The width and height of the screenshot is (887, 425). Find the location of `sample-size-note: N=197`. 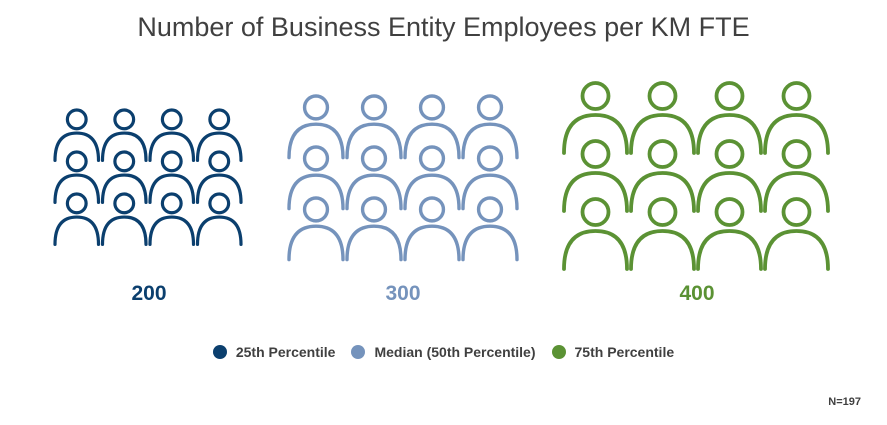

sample-size-note: N=197 is located at coordinates (844, 402).